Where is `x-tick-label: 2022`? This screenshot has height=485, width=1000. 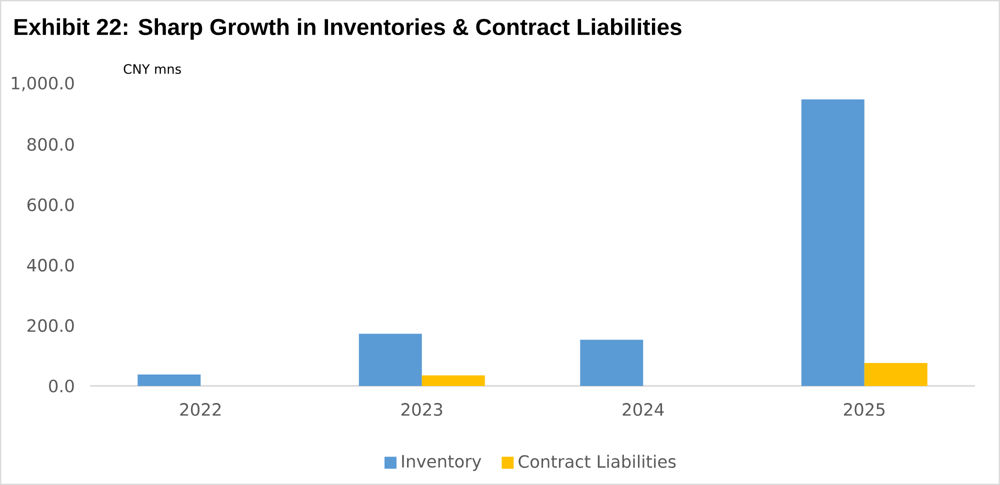 x-tick-label: 2022 is located at coordinates (200, 409).